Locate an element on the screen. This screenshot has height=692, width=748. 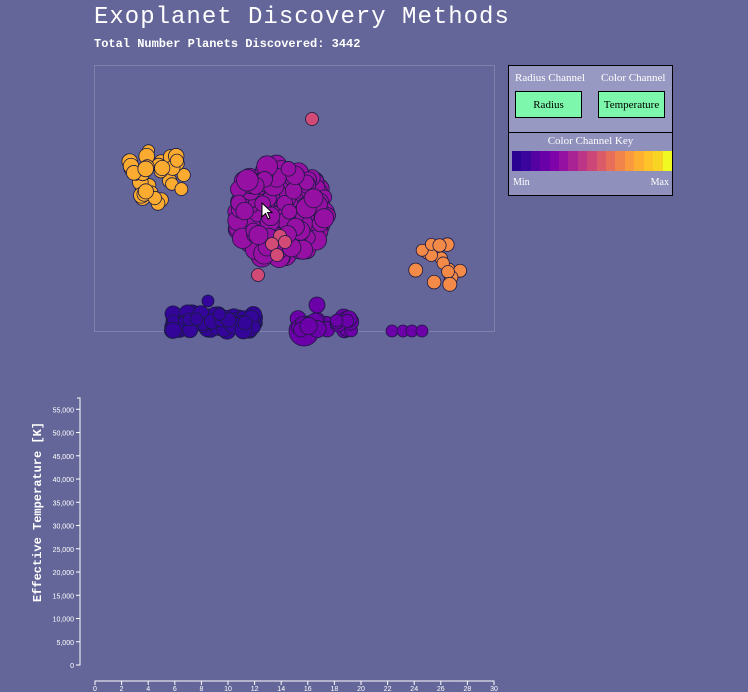
cursor-icon is located at coordinates (267, 210).